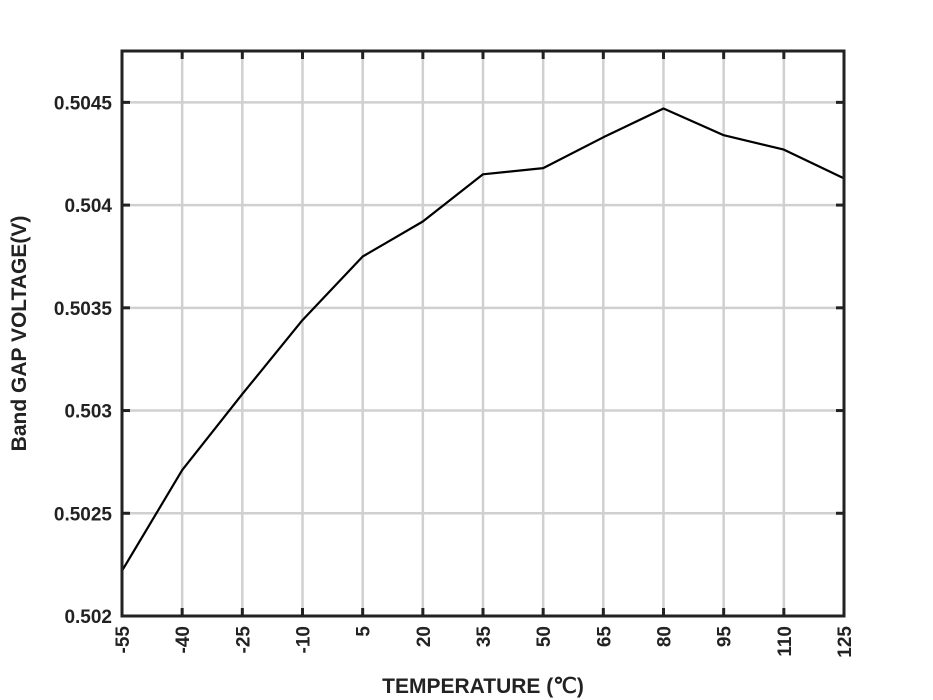  I want to click on x-tick-label: -25, so click(243, 640).